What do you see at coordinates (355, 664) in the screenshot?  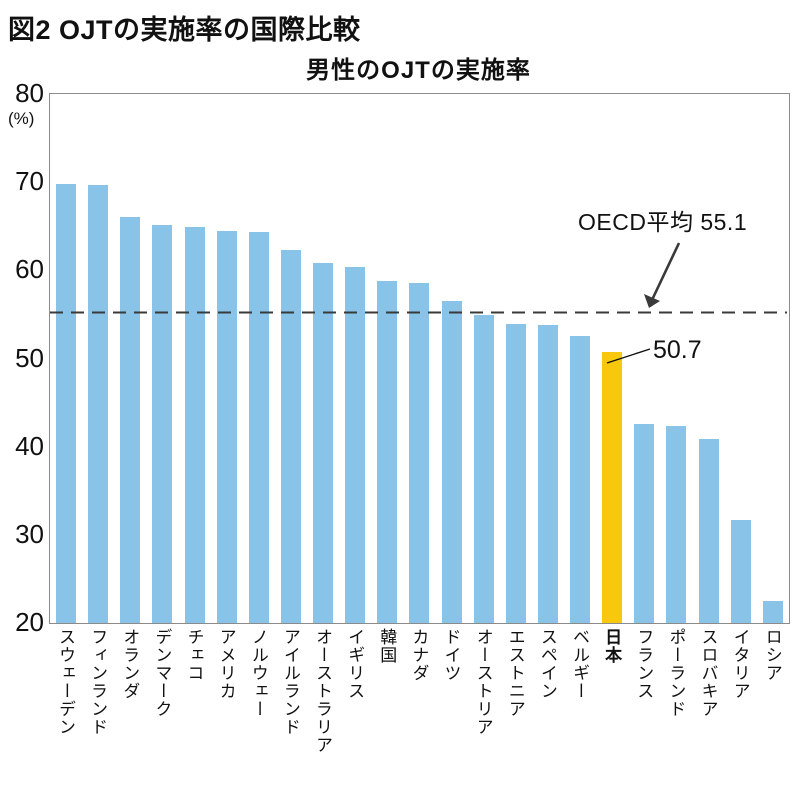 I see `x-axis-label: イギリス` at bounding box center [355, 664].